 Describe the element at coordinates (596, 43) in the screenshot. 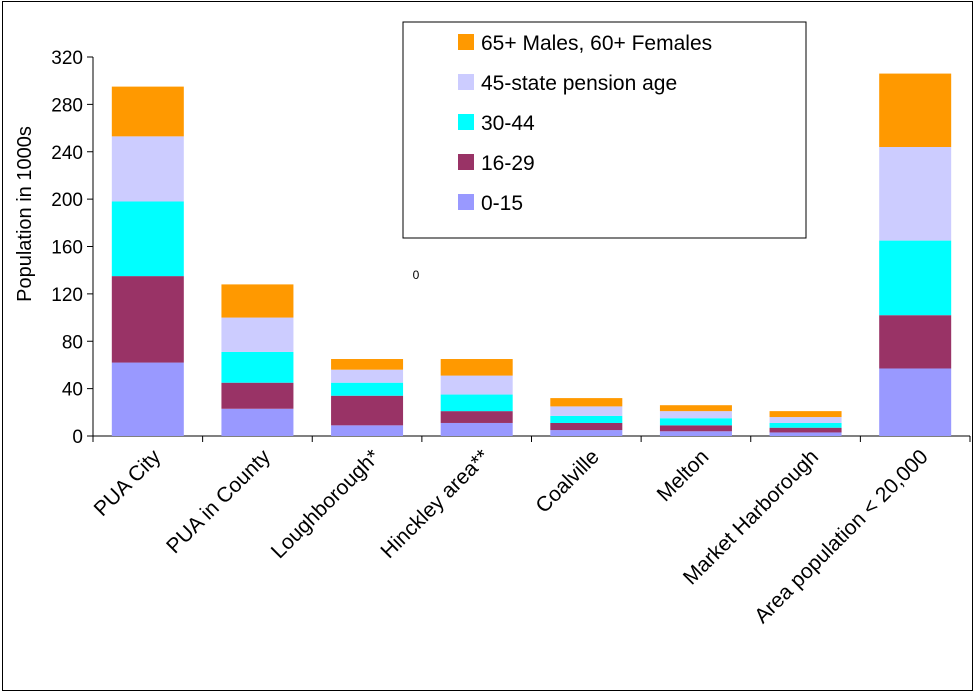

I see `legend-label: 65+ Males, 60+ Females` at that location.